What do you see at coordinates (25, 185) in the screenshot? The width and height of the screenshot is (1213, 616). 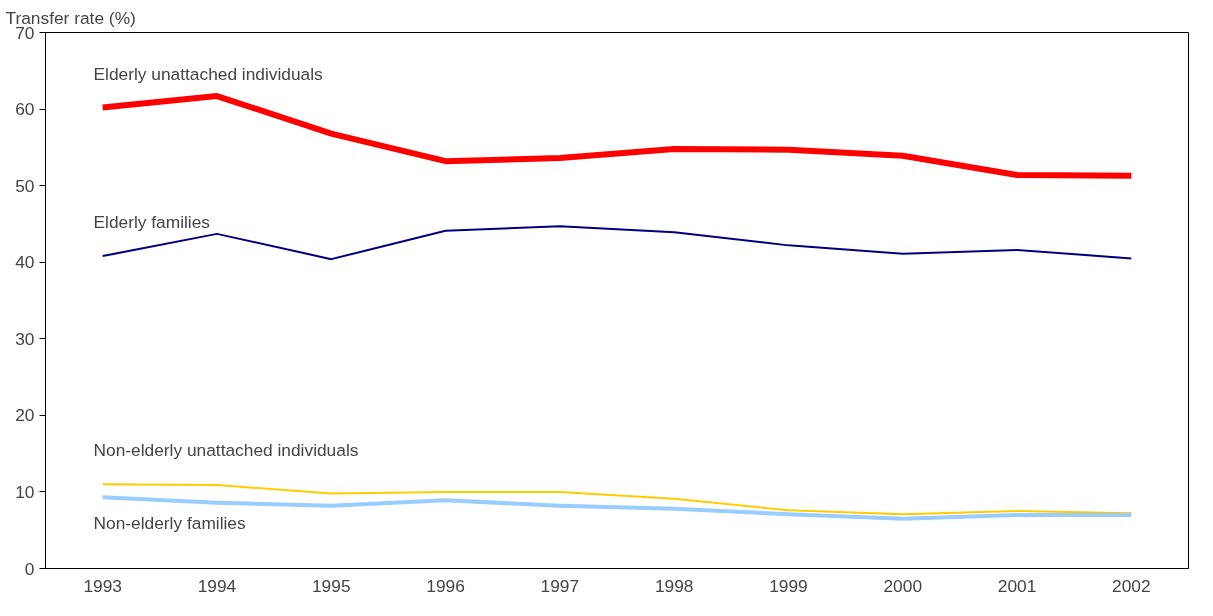 I see `y-tick-label: 50` at bounding box center [25, 185].